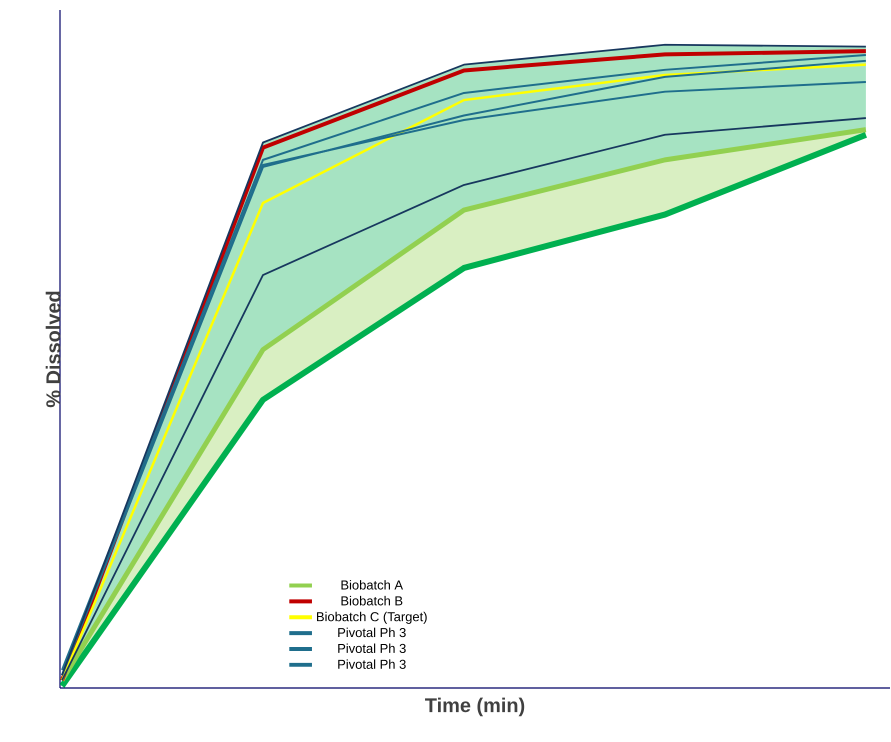 This screenshot has width=891, height=742. What do you see at coordinates (371, 601) in the screenshot?
I see `legend-label: Biobatch B` at bounding box center [371, 601].